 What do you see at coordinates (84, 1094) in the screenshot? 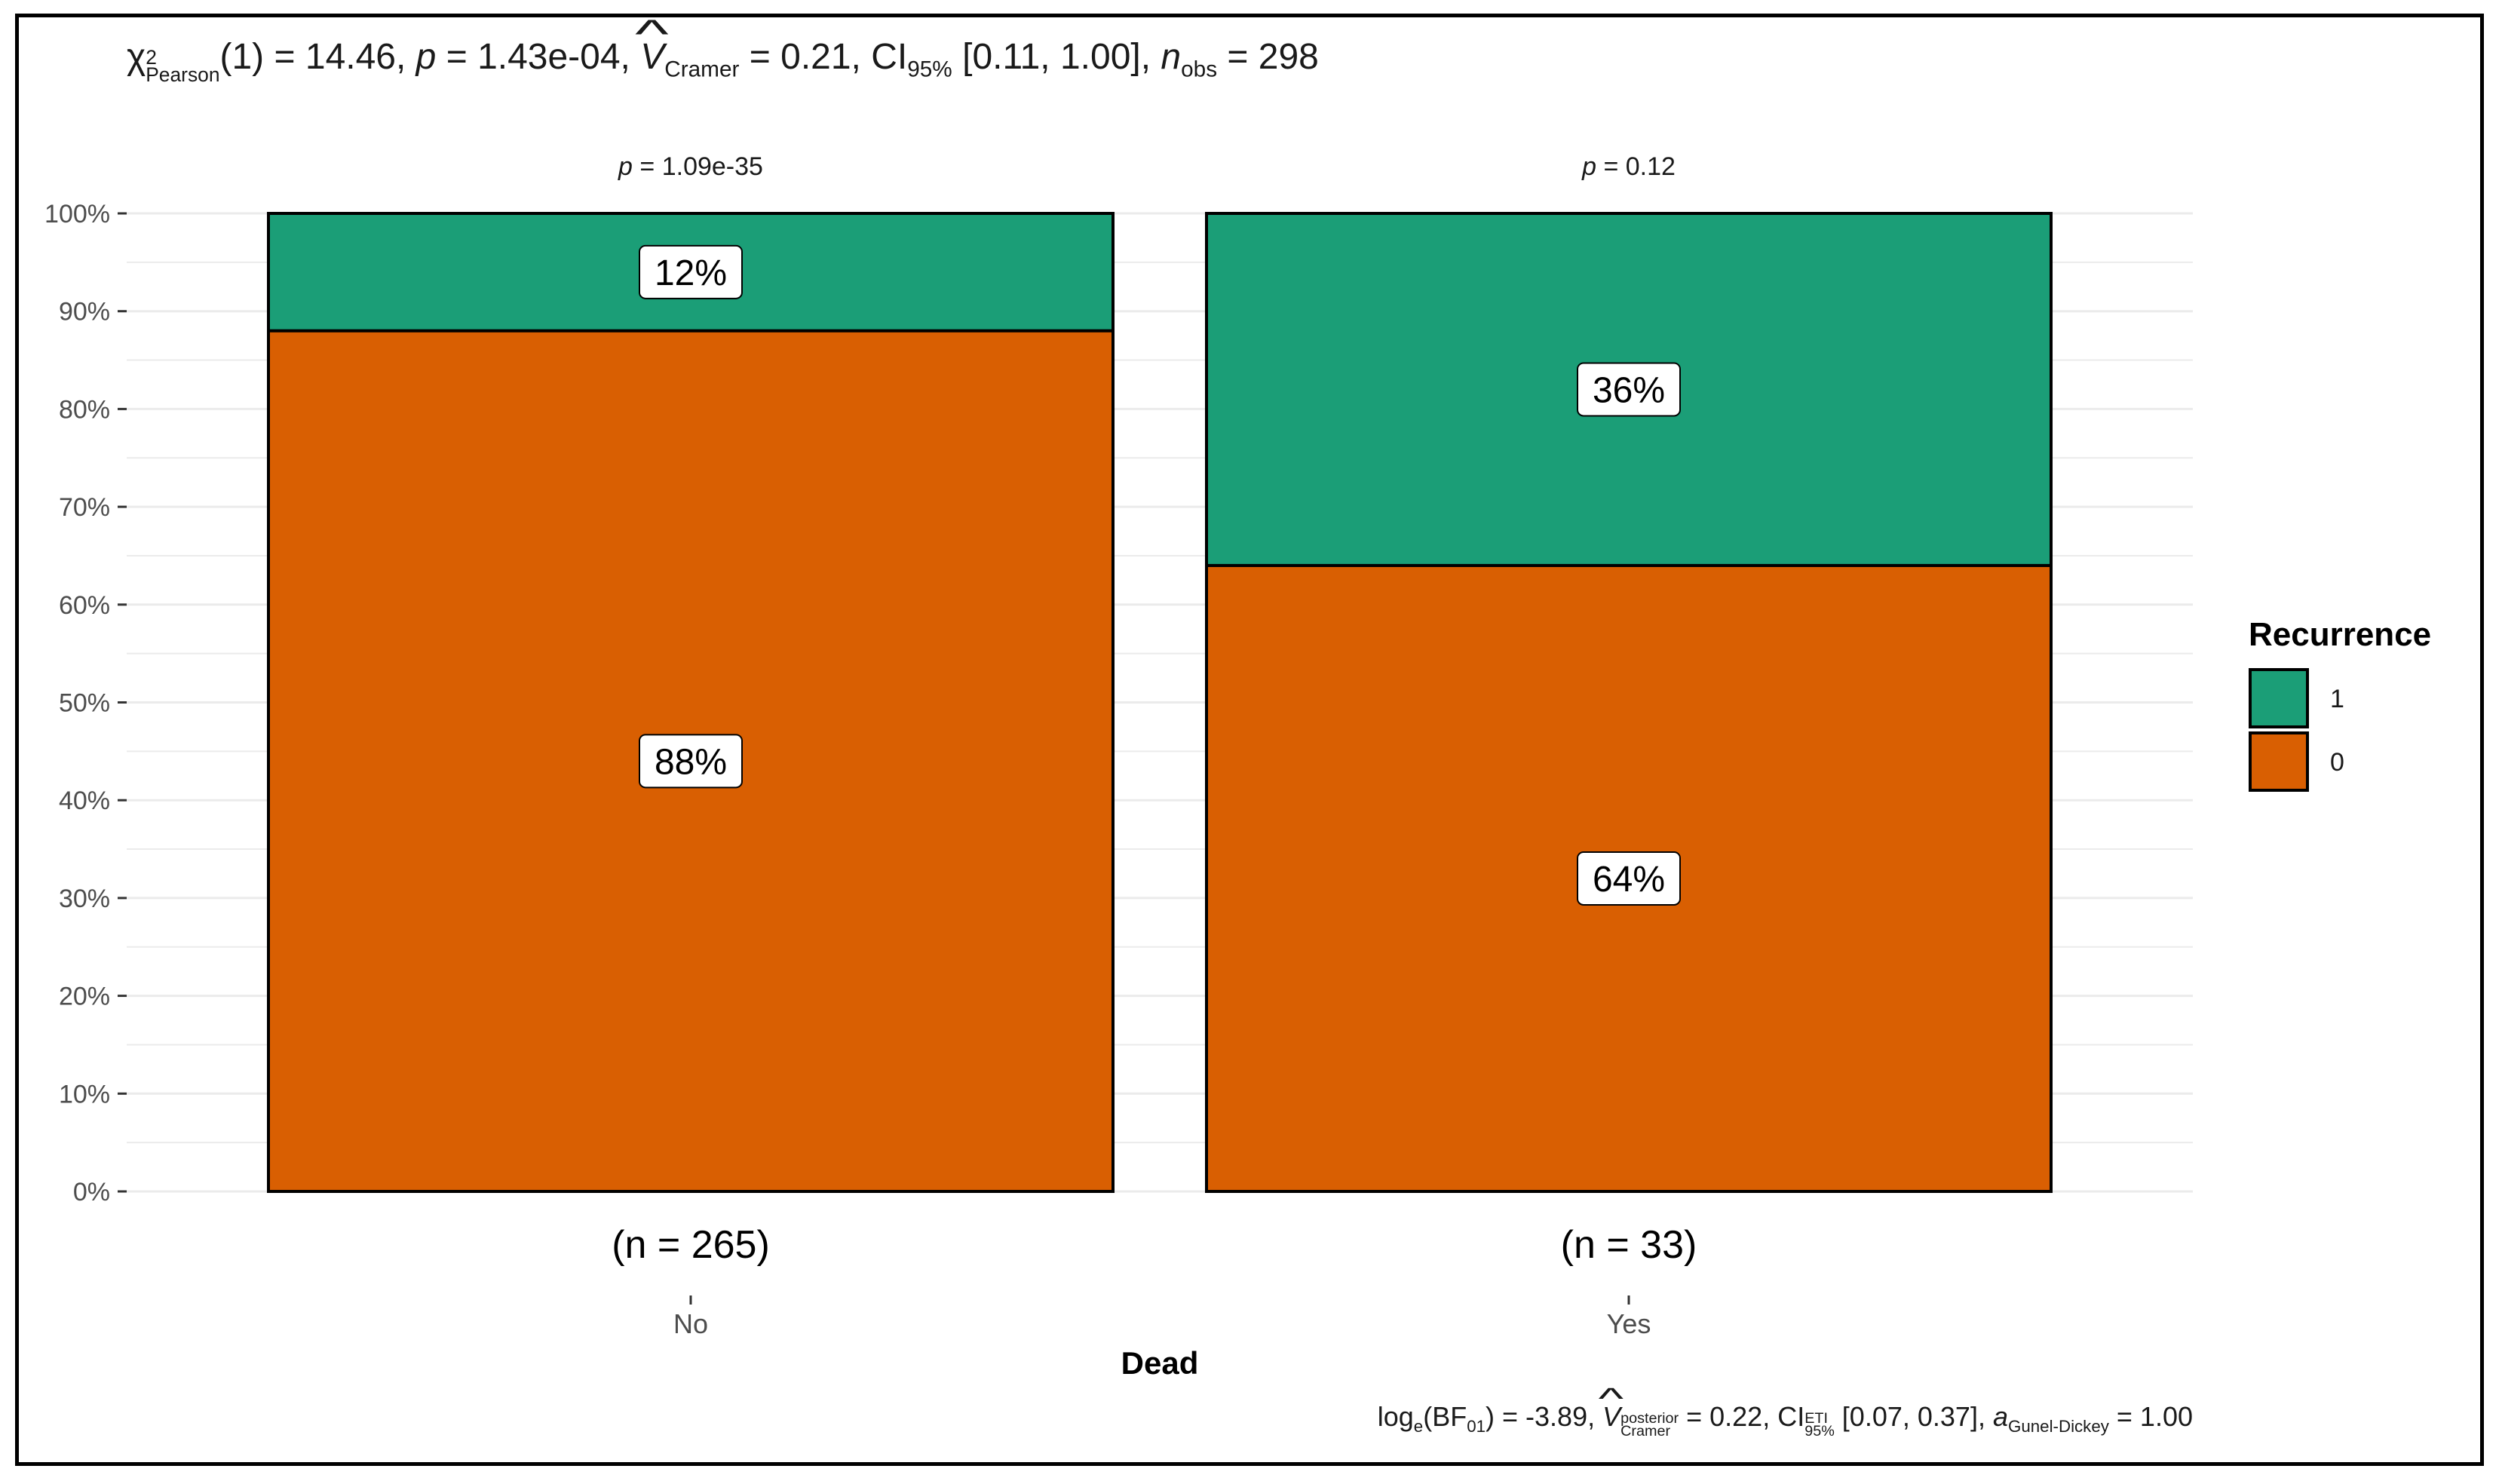
I see `y-tick-label: 10%` at bounding box center [84, 1094].